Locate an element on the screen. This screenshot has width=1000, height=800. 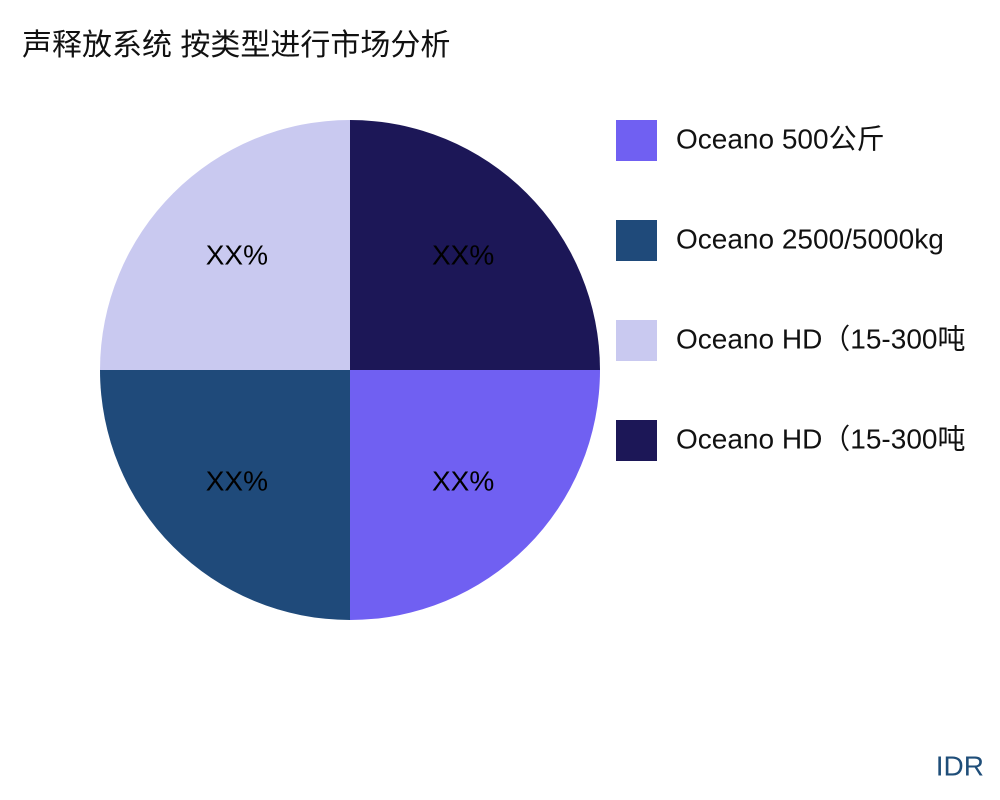
chart-title: 声释放系统 按类型进行市场分析 is located at coordinates (236, 45).